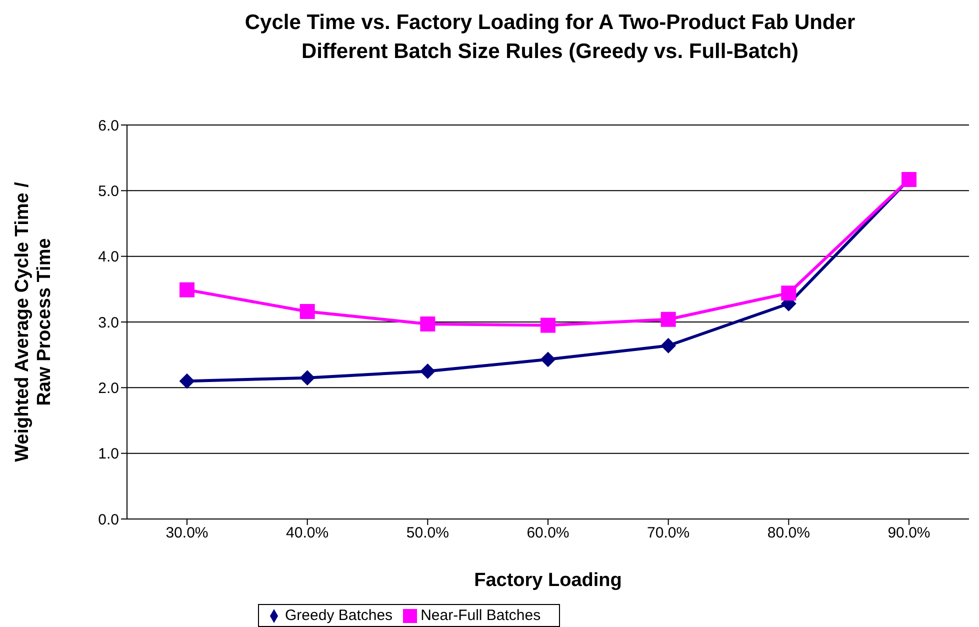  What do you see at coordinates (788, 533) in the screenshot?
I see `x-tick-label: 80.0%` at bounding box center [788, 533].